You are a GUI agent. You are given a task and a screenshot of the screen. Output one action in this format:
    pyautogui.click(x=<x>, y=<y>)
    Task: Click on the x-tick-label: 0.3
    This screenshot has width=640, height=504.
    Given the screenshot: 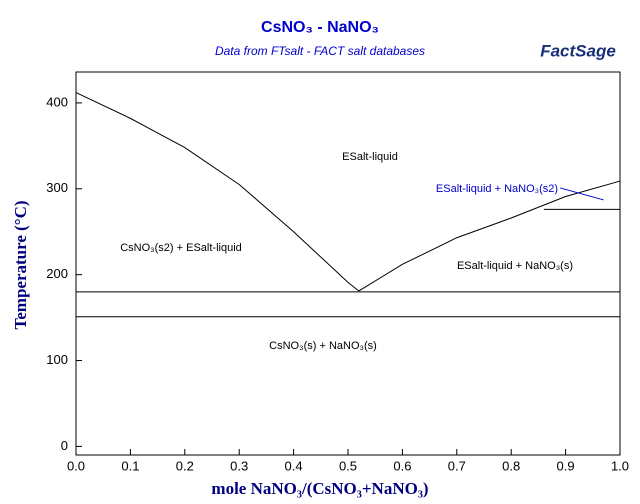 What is the action you would take?
    pyautogui.click(x=239, y=465)
    